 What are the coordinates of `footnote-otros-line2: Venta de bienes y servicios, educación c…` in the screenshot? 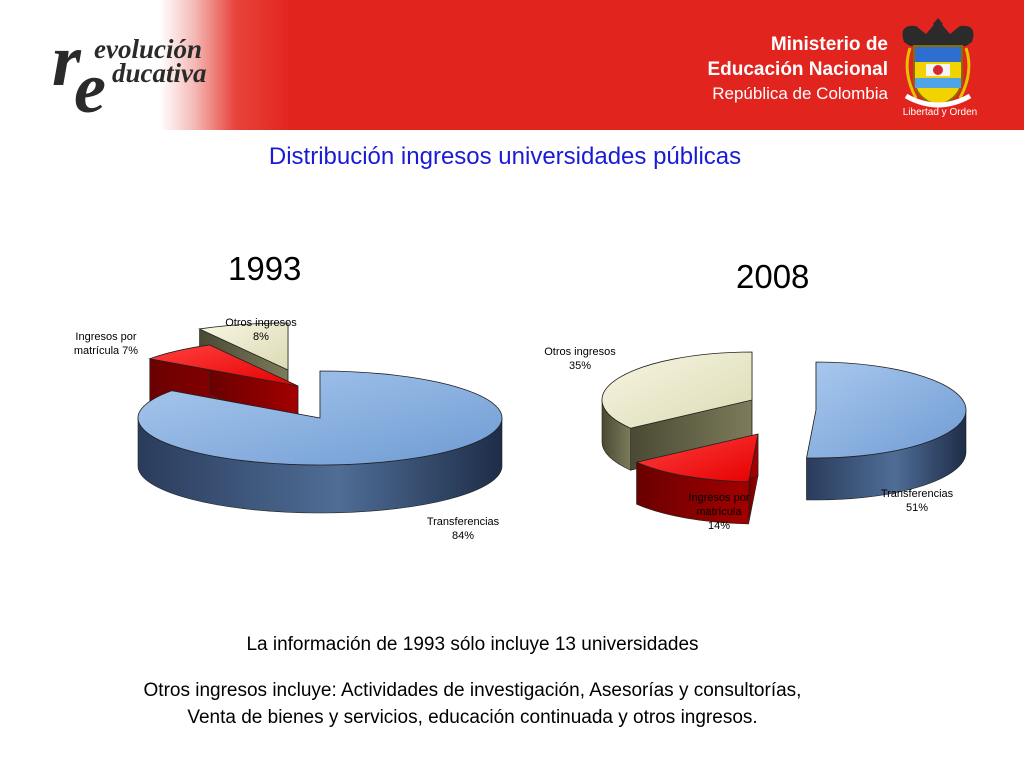 It's located at (472, 717).